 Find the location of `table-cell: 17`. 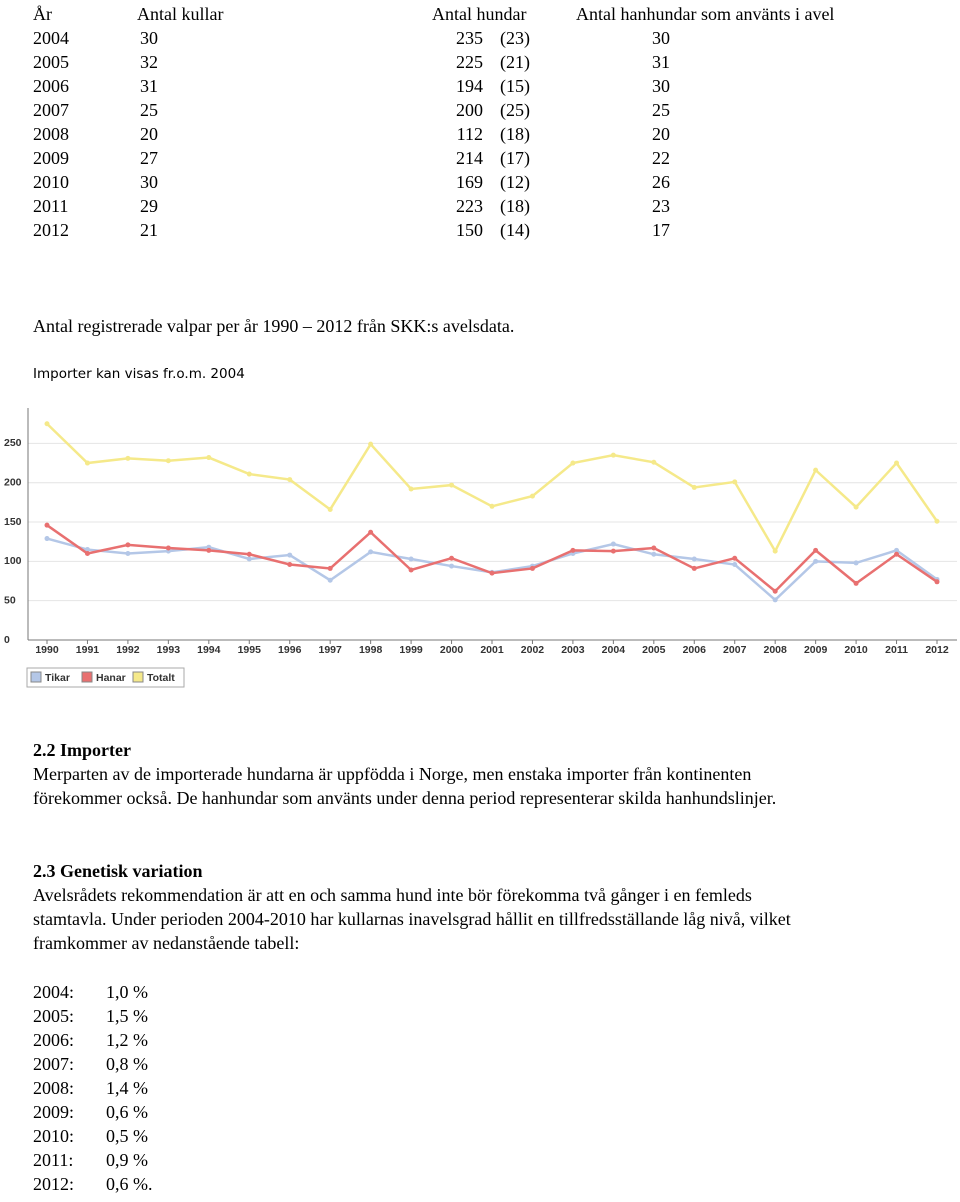

table-cell: 17 is located at coordinates (661, 230).